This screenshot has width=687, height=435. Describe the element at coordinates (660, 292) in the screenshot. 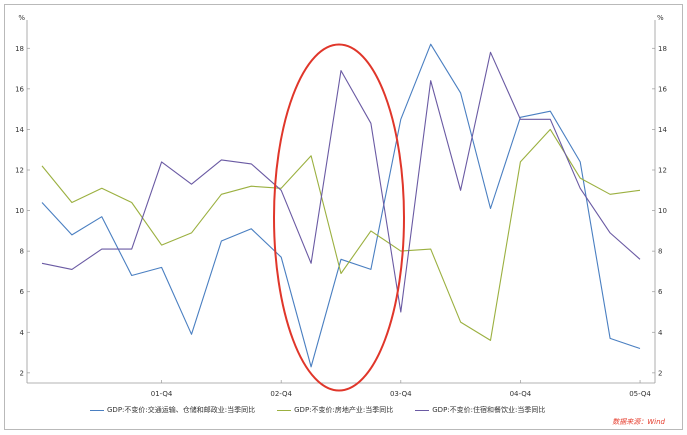

I see `y-tick-label-right: 6` at that location.